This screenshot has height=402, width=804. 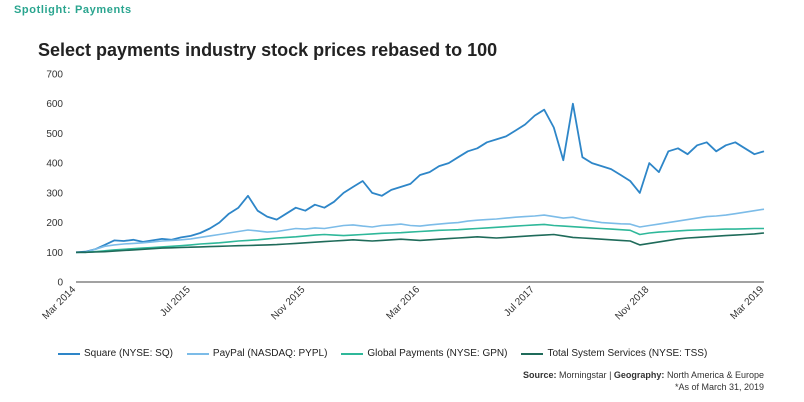 What do you see at coordinates (715, 375) in the screenshot?
I see `geography-value: North America & Europe` at bounding box center [715, 375].